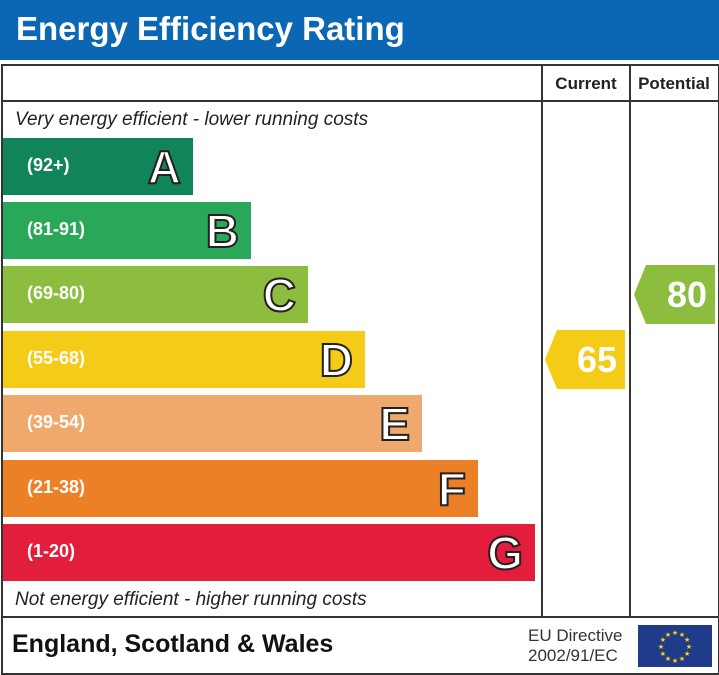  What do you see at coordinates (56, 487) in the screenshot?
I see `band-range: (21-38)` at bounding box center [56, 487].